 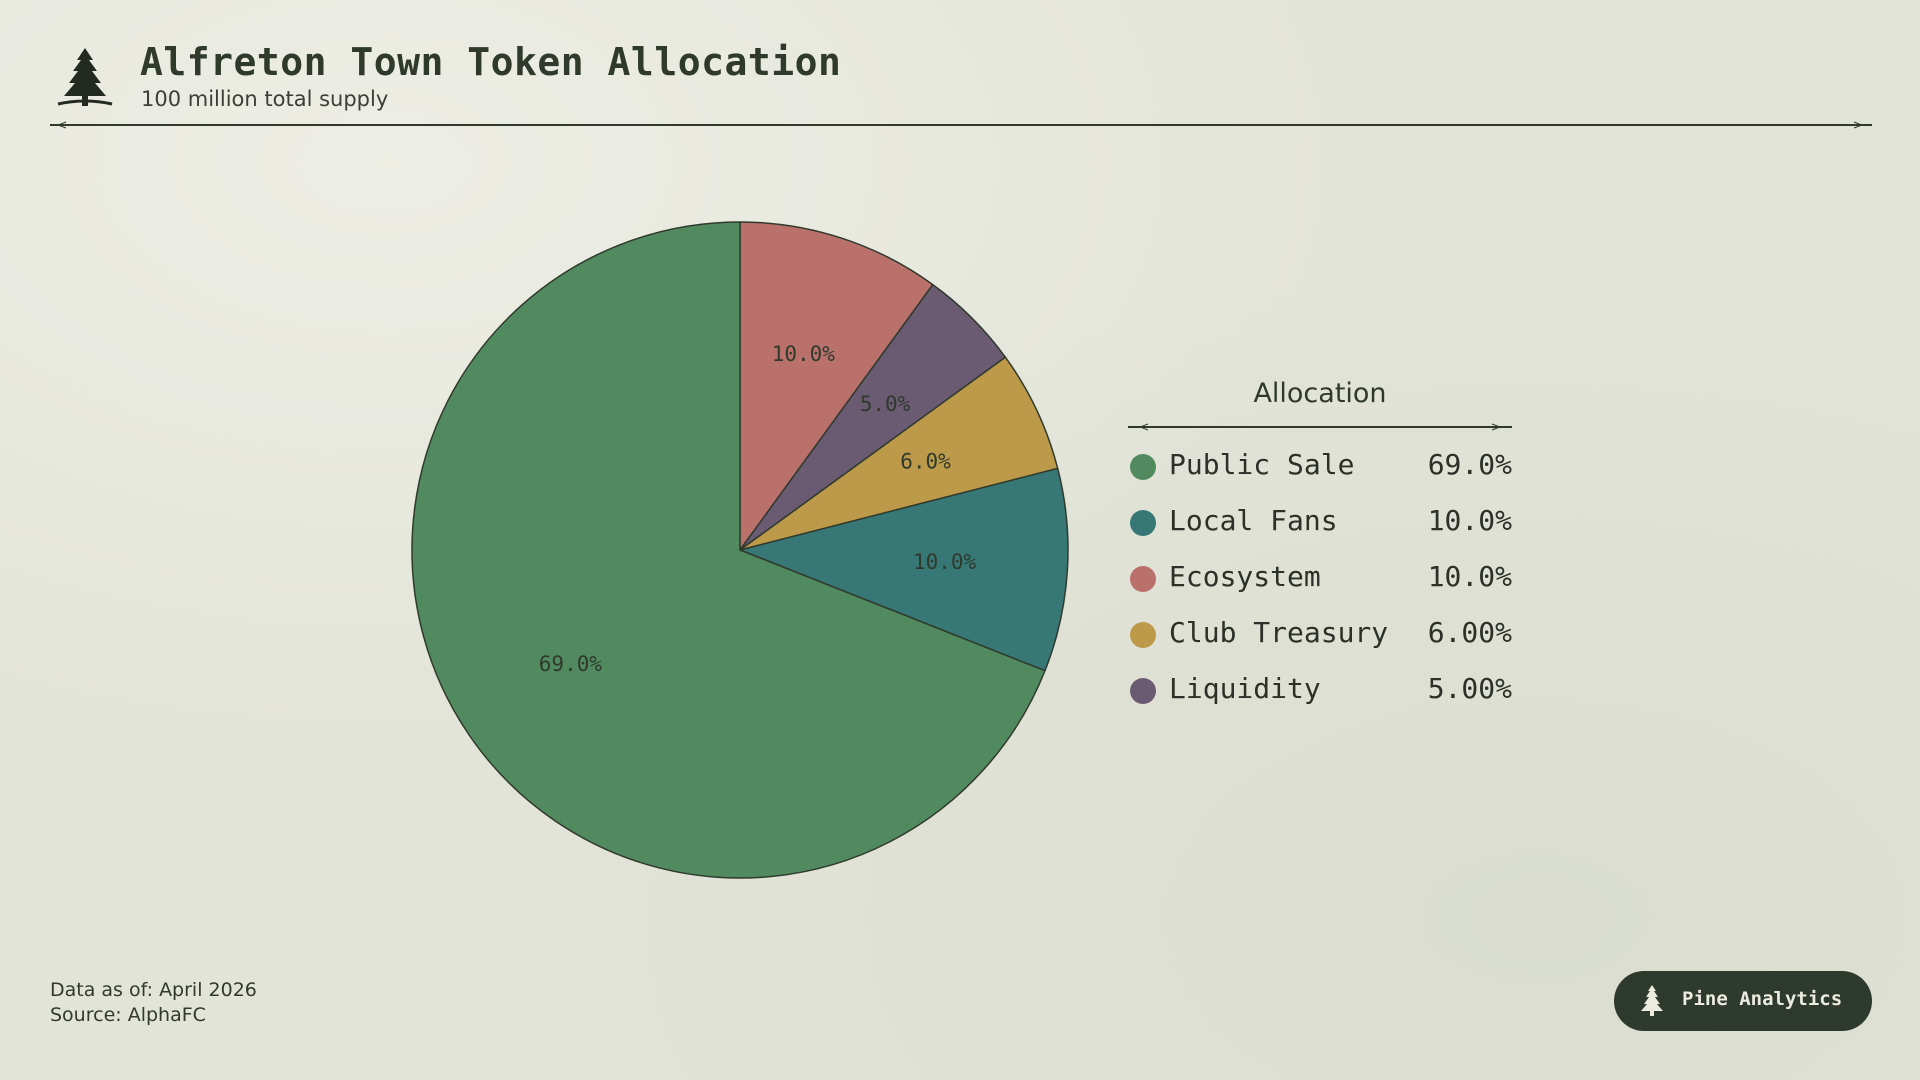 I want to click on legend-item: Public Sale 69.0%, so click(x=1320, y=472).